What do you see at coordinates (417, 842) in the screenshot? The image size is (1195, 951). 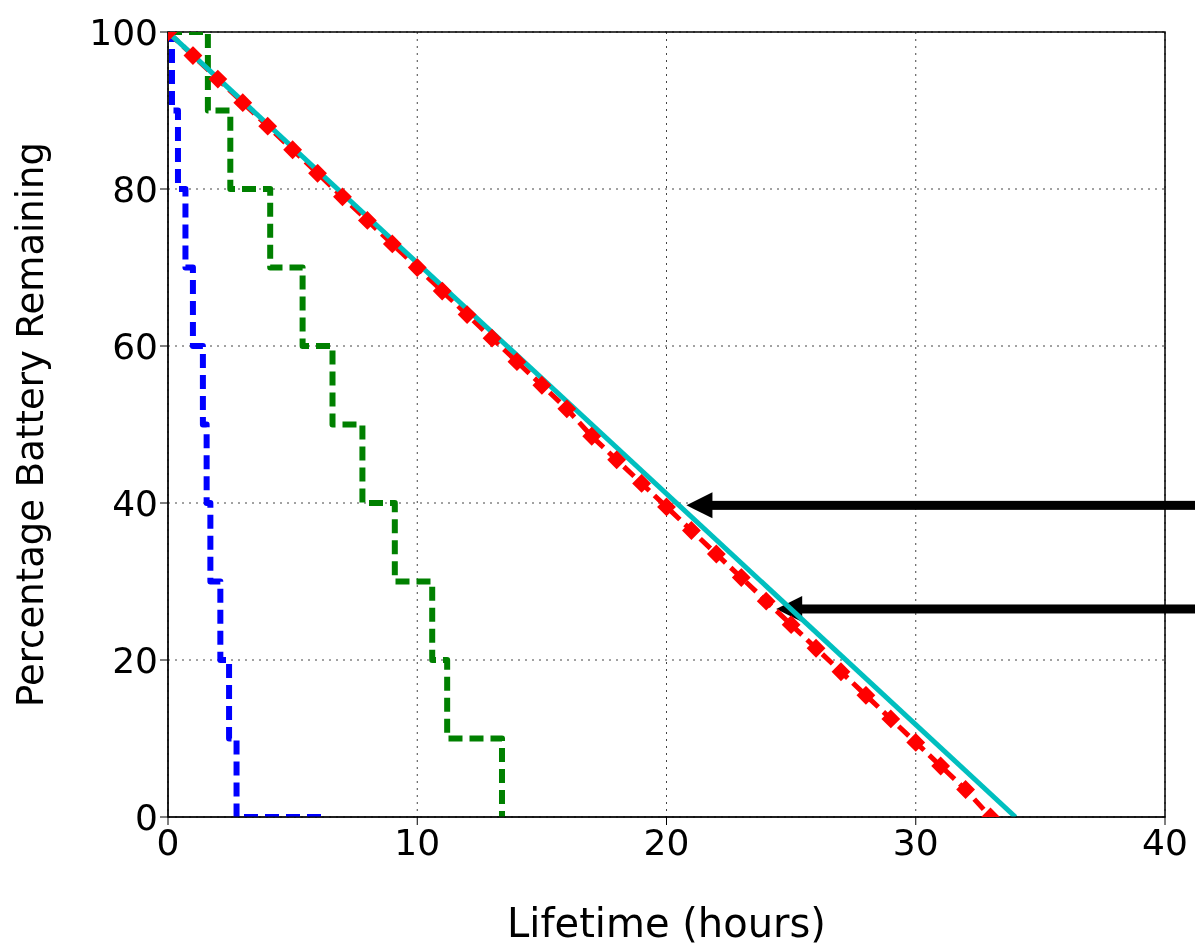 I see `x-tick-label: 10` at bounding box center [417, 842].